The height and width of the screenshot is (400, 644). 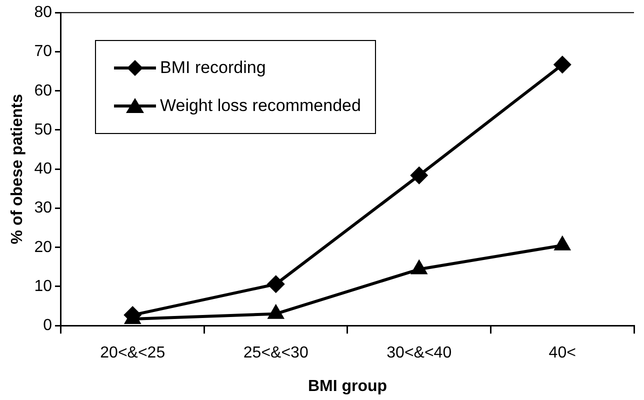 What do you see at coordinates (133, 353) in the screenshot?
I see `x-tick-label: 20<&<25` at bounding box center [133, 353].